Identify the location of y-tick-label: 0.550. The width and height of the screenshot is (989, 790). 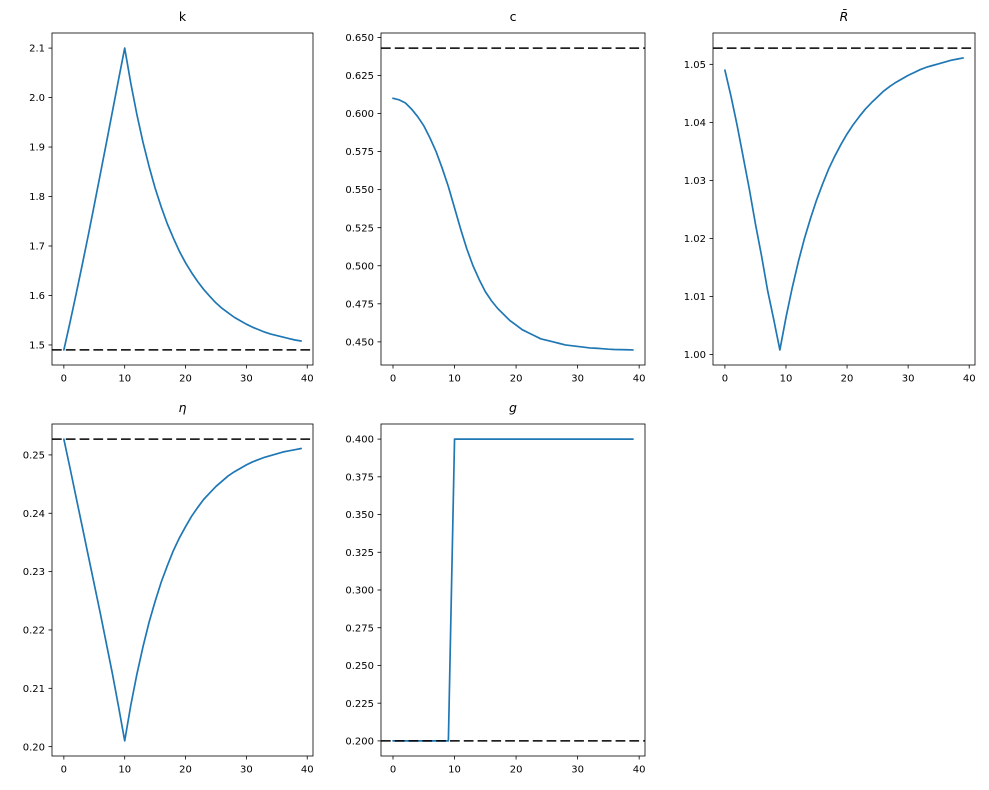
(359, 190).